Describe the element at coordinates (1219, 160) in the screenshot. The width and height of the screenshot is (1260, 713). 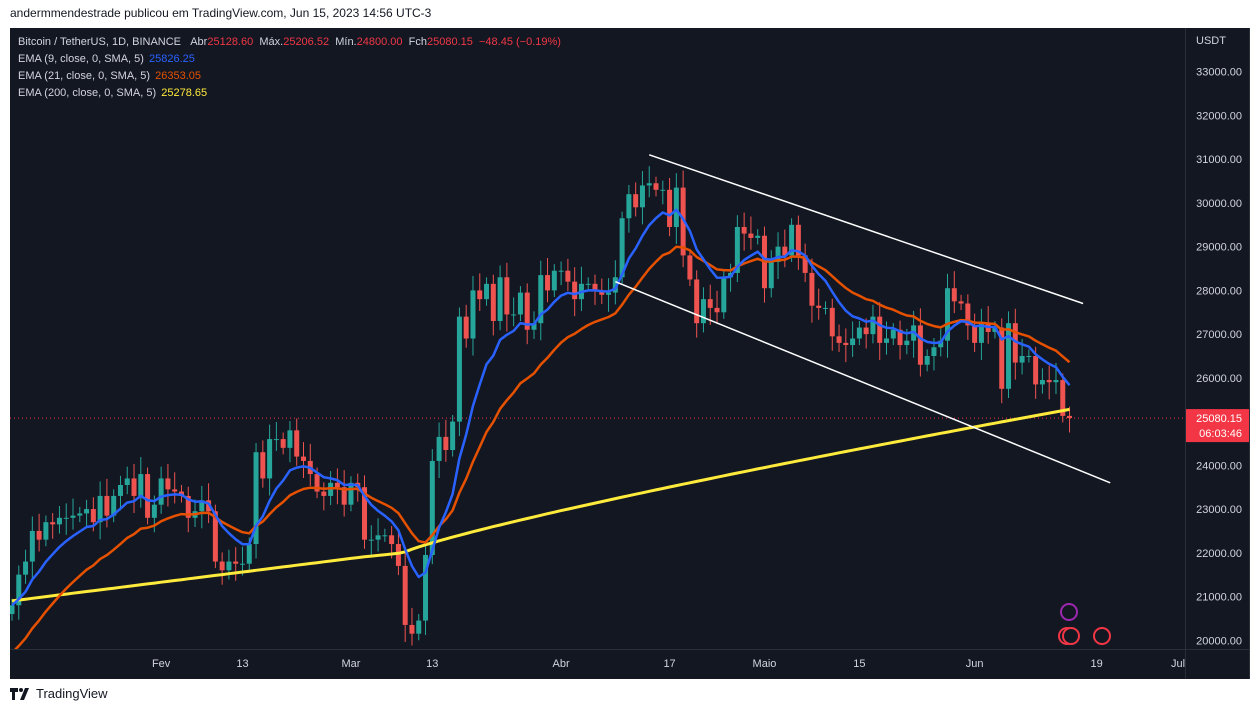
I see `price-tick-label: 31000.00` at that location.